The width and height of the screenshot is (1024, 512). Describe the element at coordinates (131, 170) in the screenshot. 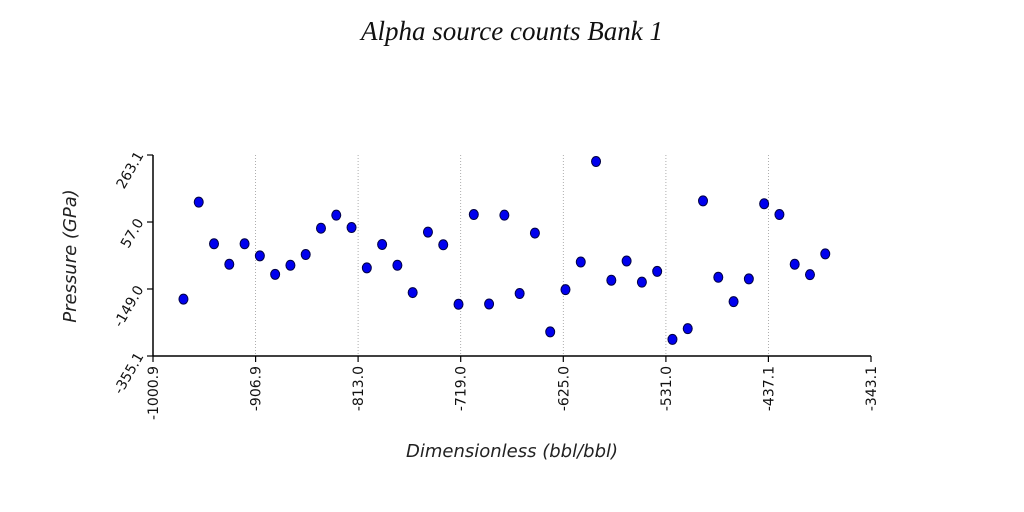

I see `y-tick-label: 263.1` at that location.